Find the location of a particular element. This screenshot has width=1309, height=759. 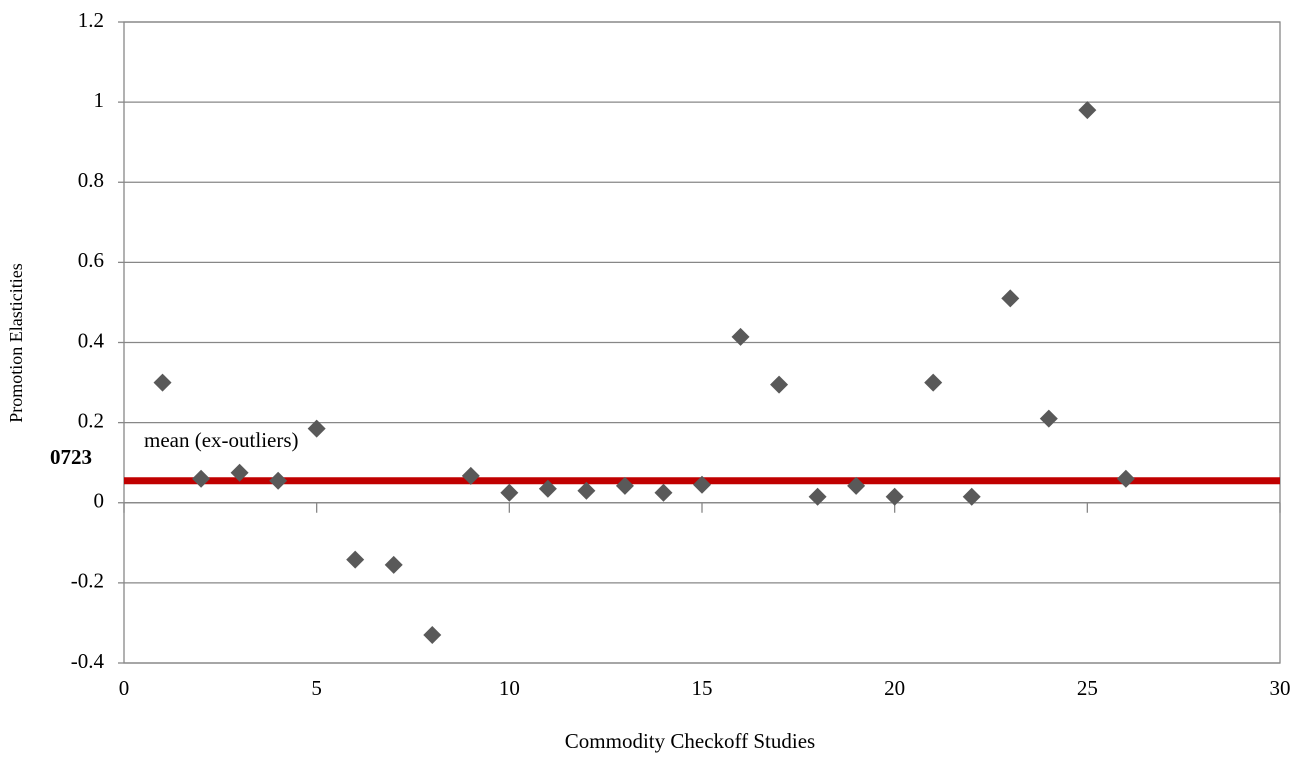

y-tick-label: 0.6 is located at coordinates (91, 260).